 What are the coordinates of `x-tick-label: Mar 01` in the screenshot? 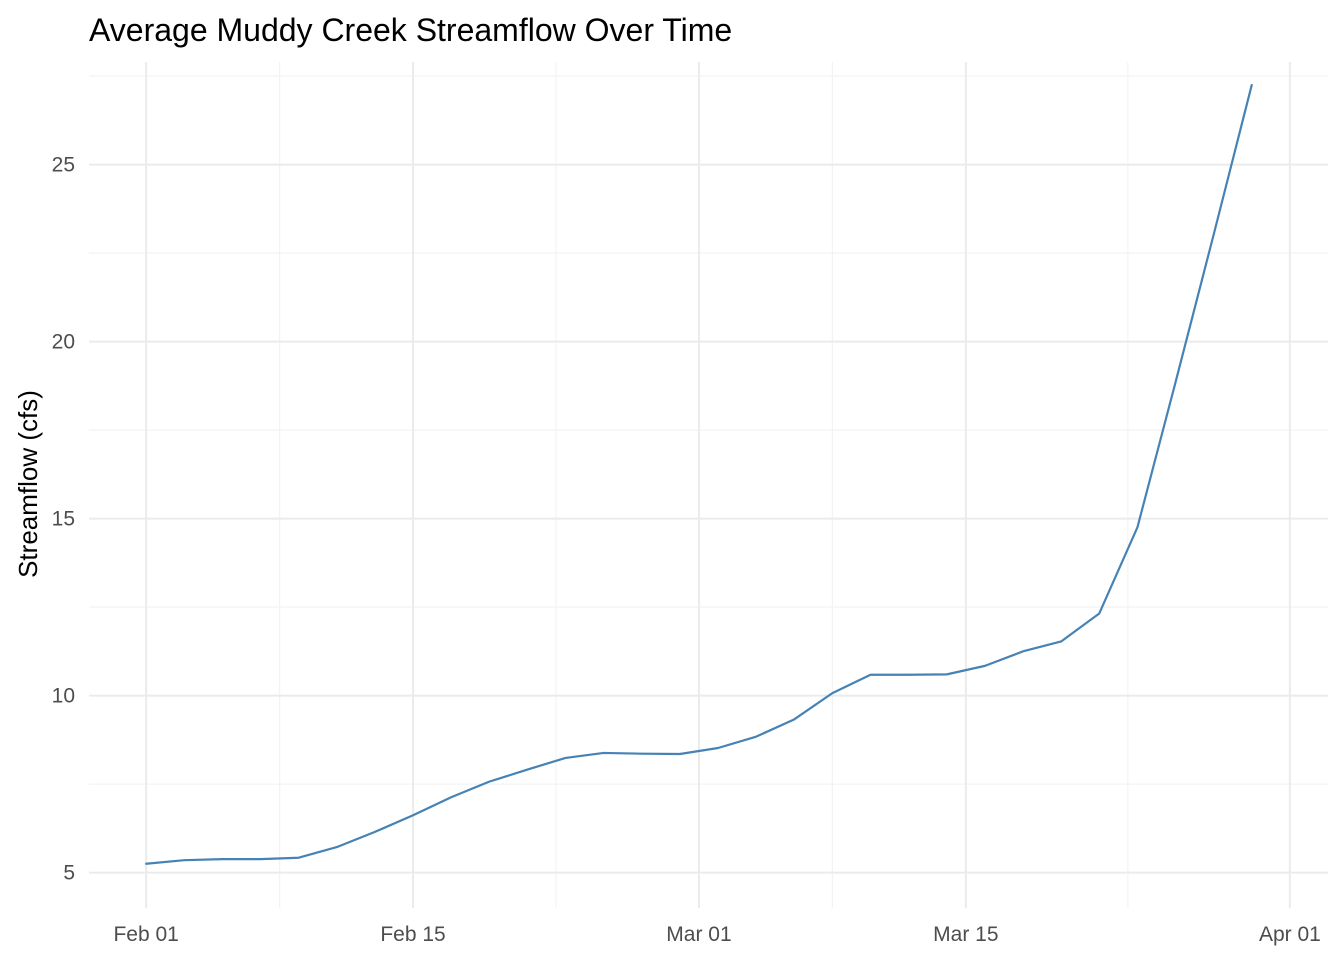 It's located at (698, 934).